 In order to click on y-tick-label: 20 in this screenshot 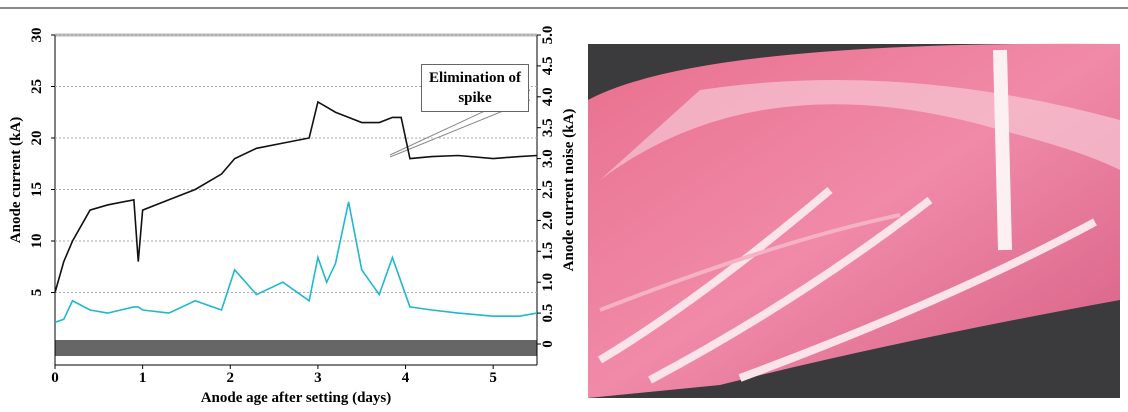, I will do `click(37, 138)`.